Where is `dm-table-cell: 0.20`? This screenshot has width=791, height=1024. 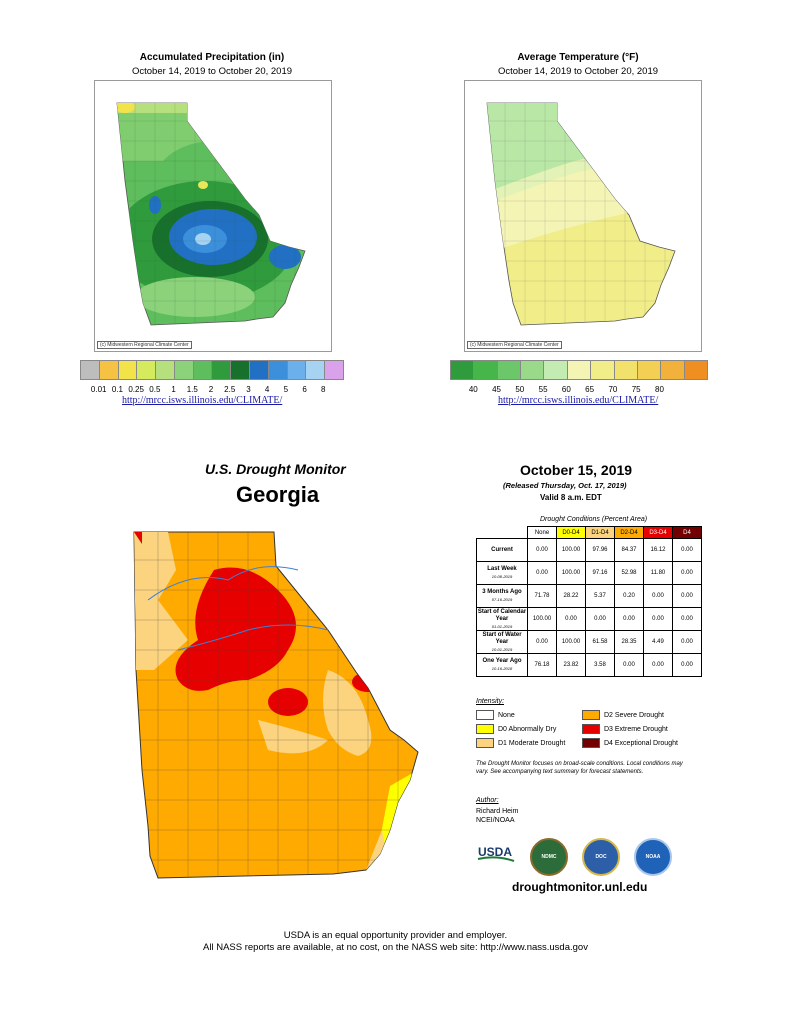 dm-table-cell: 0.20 is located at coordinates (629, 596).